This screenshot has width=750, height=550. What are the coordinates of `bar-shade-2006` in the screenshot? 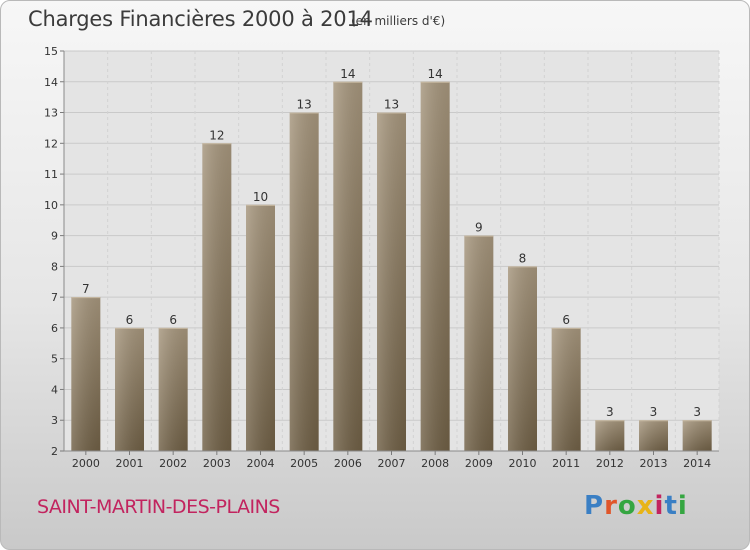 It's located at (348, 266).